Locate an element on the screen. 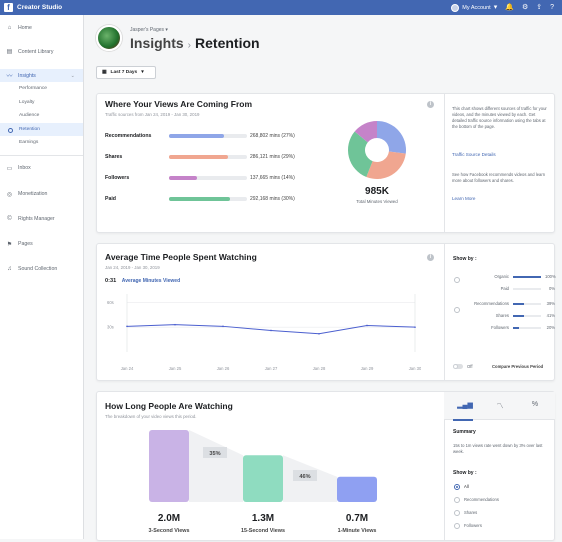 The image size is (562, 542). donut-slice-recommendations is located at coordinates (391, 137).